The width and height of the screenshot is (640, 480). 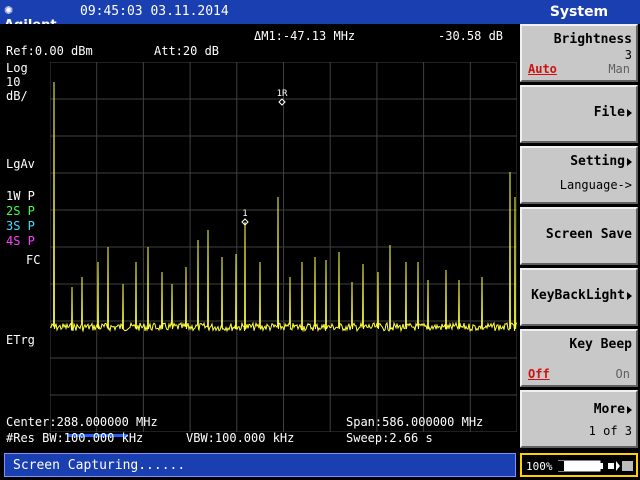 I want to click on attenuation: Att:20 dB, so click(x=187, y=51).